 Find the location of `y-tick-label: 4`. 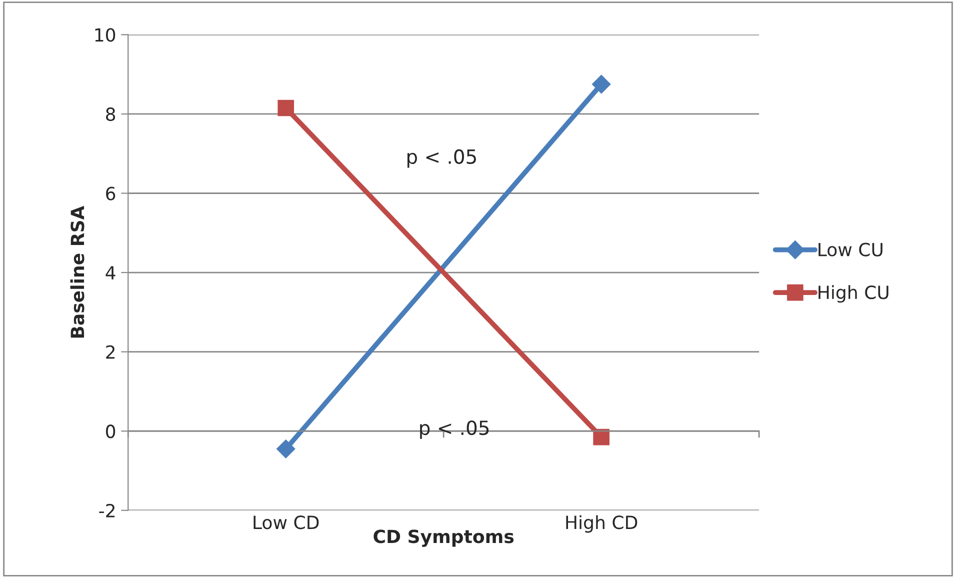

y-tick-label: 4 is located at coordinates (111, 273).